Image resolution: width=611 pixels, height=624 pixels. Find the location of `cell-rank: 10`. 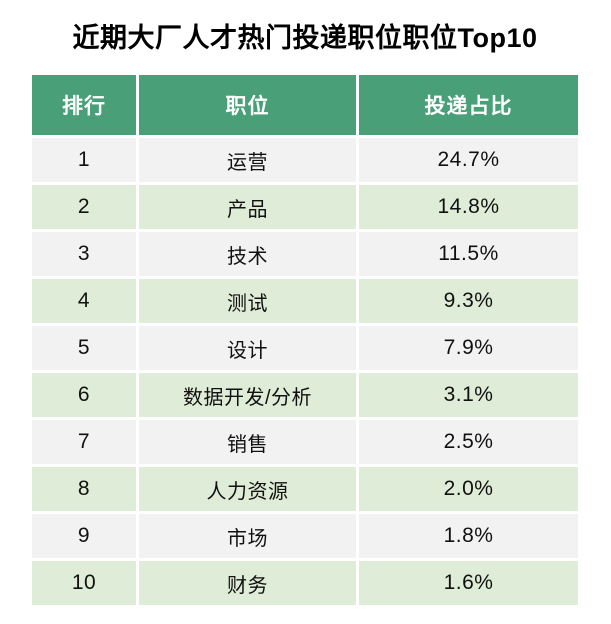

cell-rank: 10 is located at coordinates (84, 583).